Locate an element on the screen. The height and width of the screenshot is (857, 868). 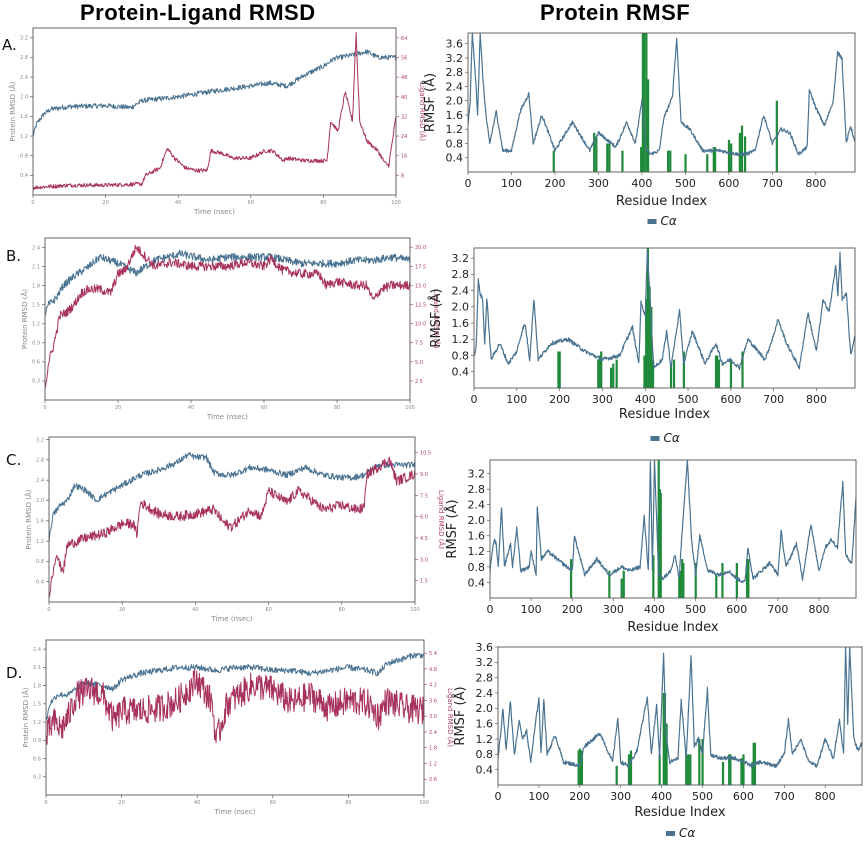
legend-swatch is located at coordinates (652, 221).